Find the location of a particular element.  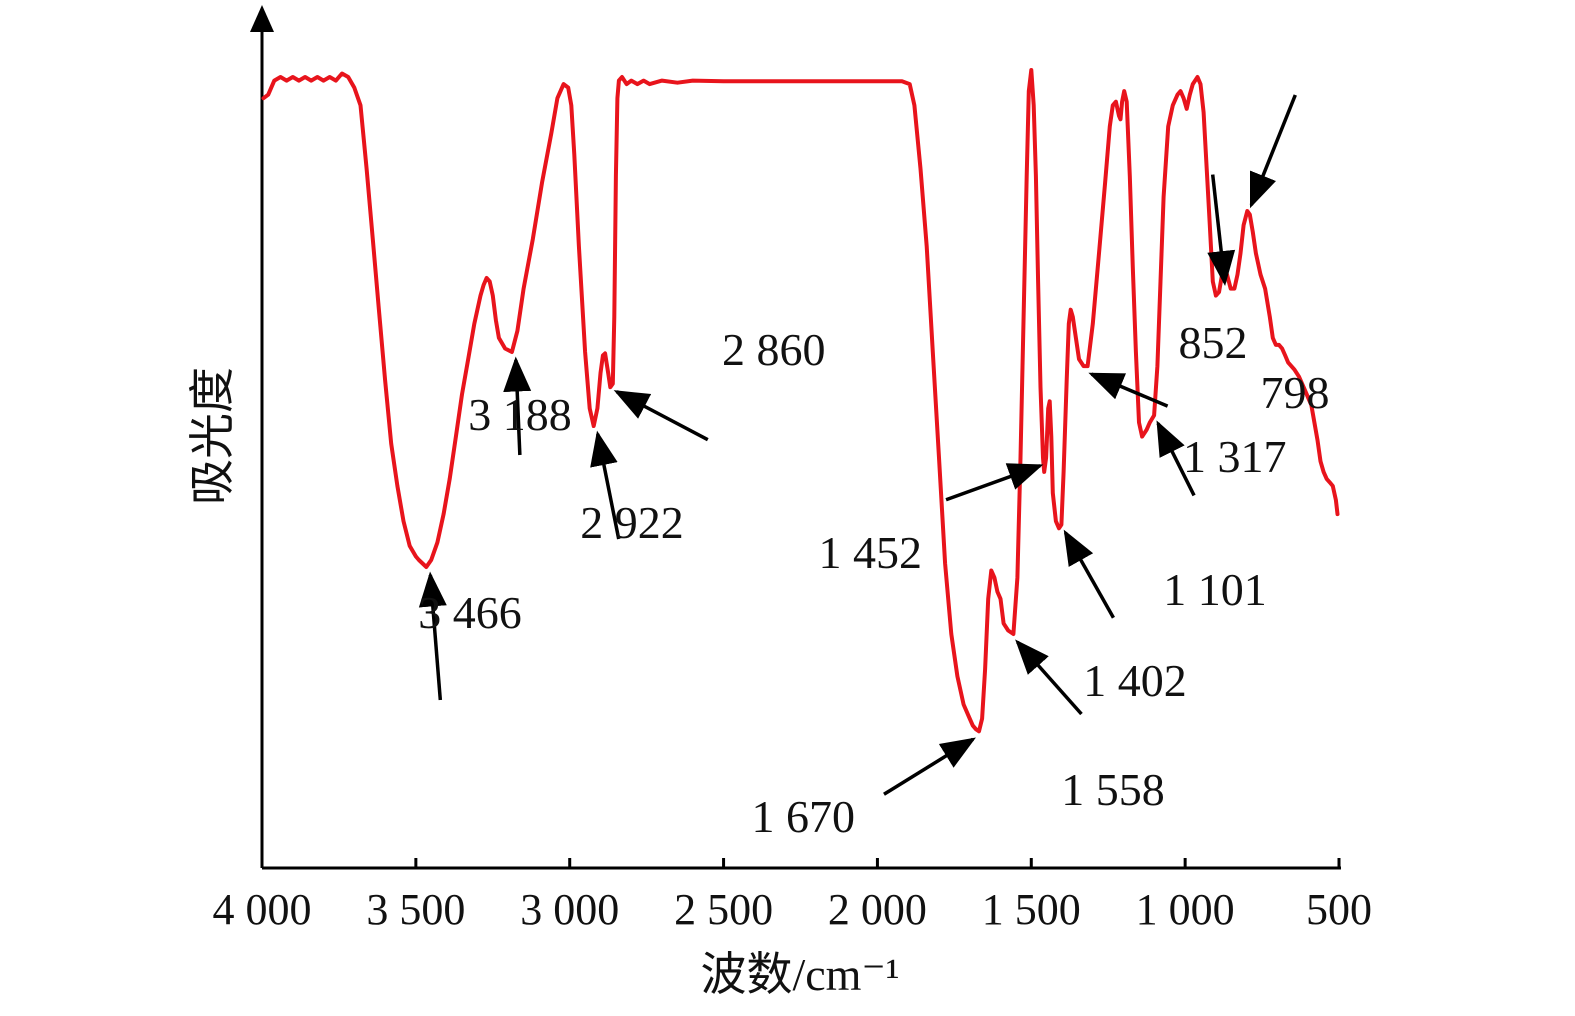

x-tick-labels: 4 000 3 500 3 000 2 500 2 000 1 500 1 000 500 is located at coordinates (793, 909).